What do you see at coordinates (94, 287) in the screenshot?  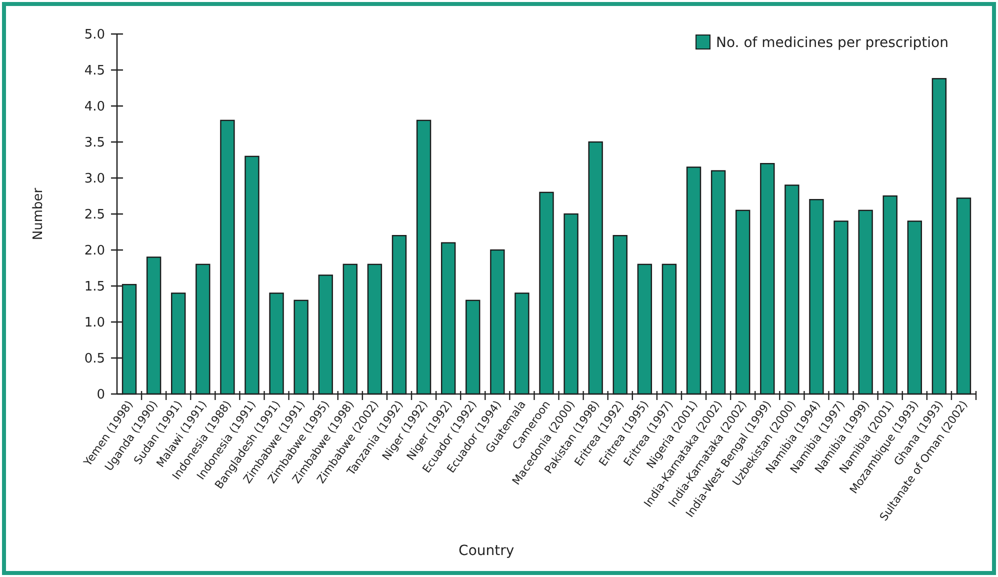 I see `y-tick-label: 1.5` at bounding box center [94, 287].